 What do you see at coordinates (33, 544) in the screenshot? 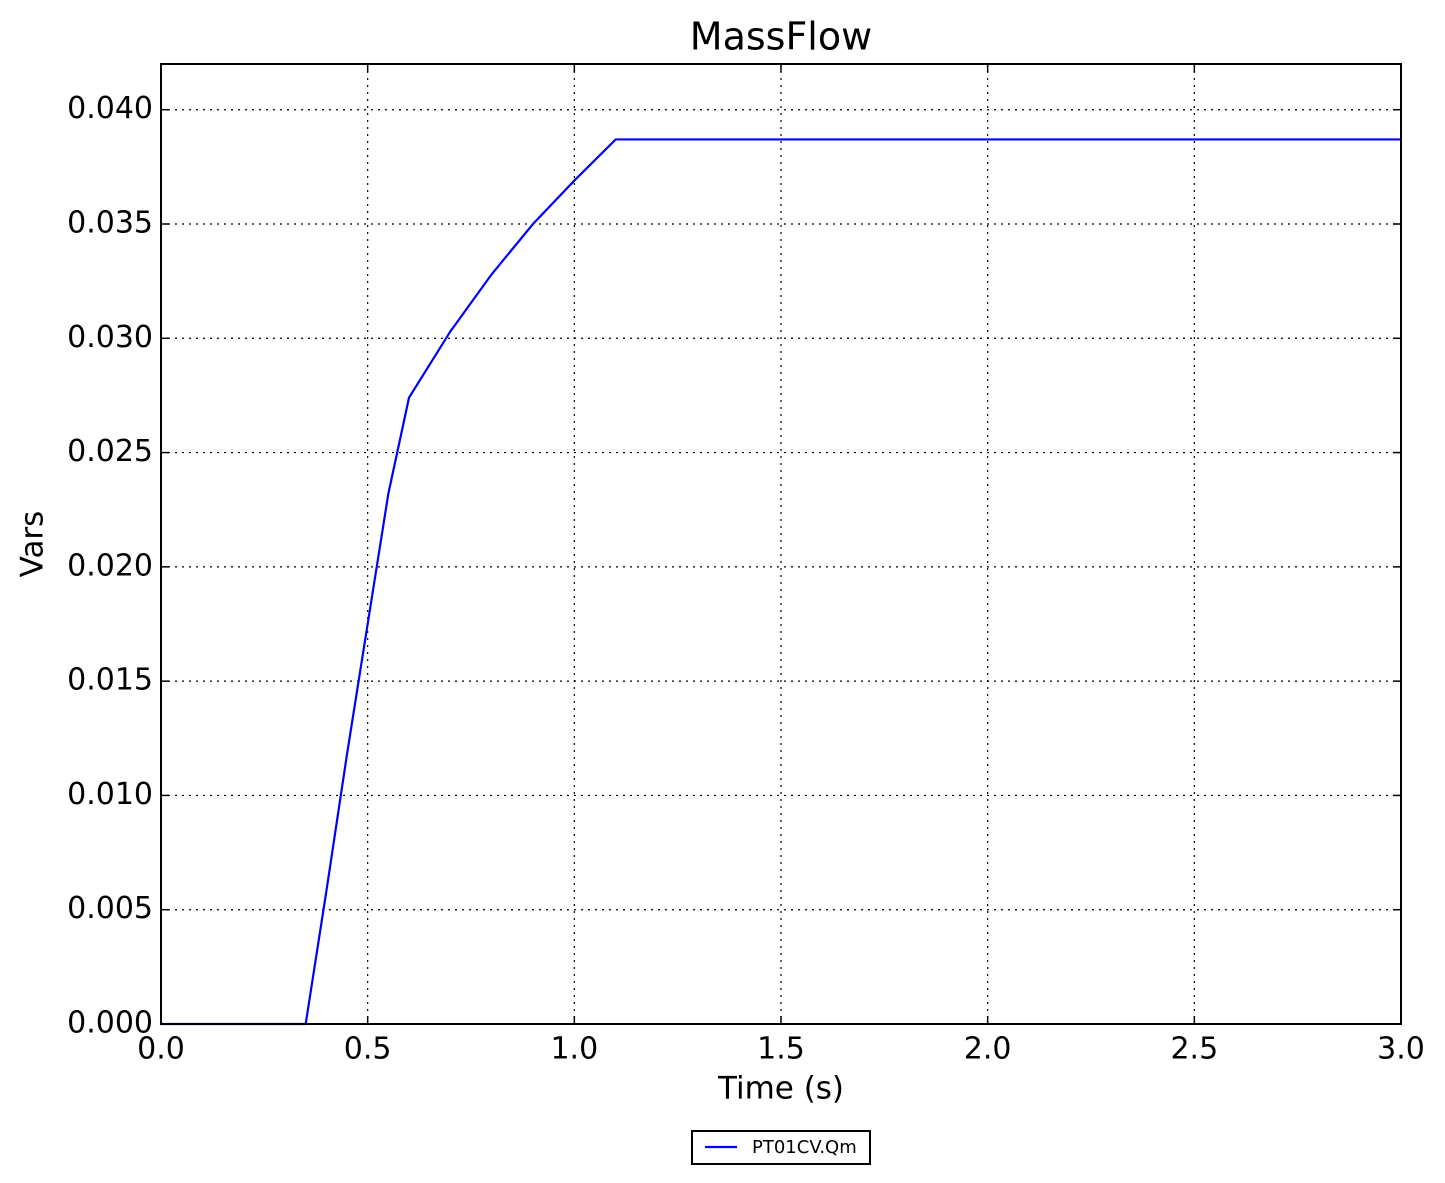
I see `y-axis-label: Vars` at bounding box center [33, 544].